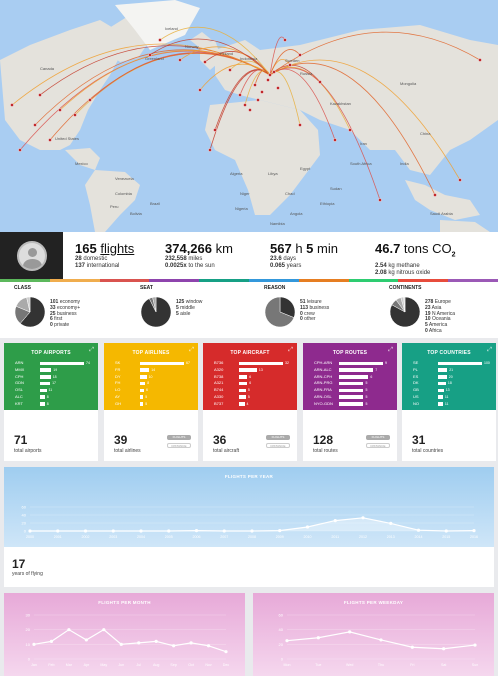 This screenshot has width=498, height=680. Describe the element at coordinates (352, 377) in the screenshot. I see `card-row: ARN-CPH 6` at that location.